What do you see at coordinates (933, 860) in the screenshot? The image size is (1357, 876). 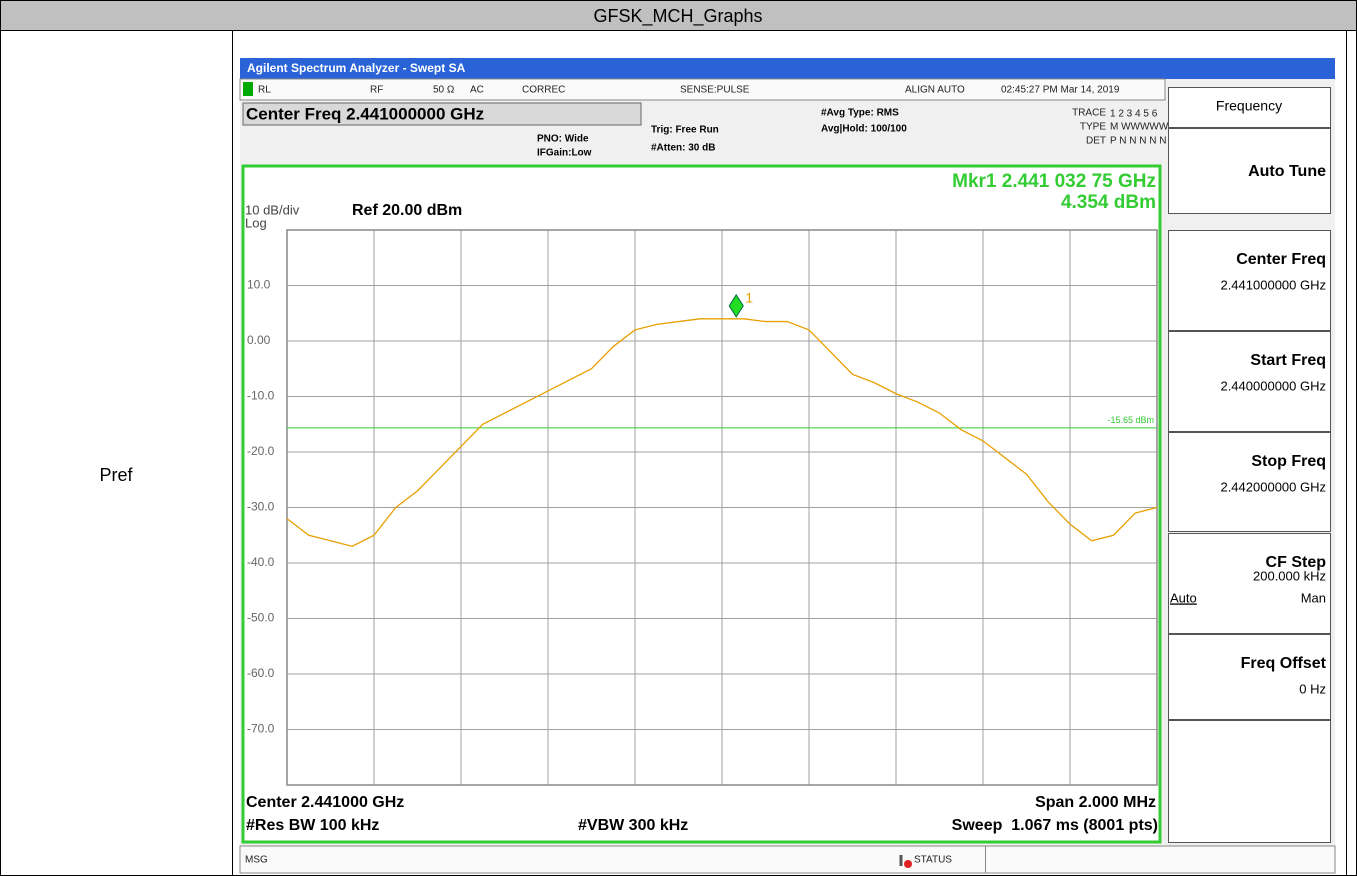 I see `status: STATUS` at bounding box center [933, 860].